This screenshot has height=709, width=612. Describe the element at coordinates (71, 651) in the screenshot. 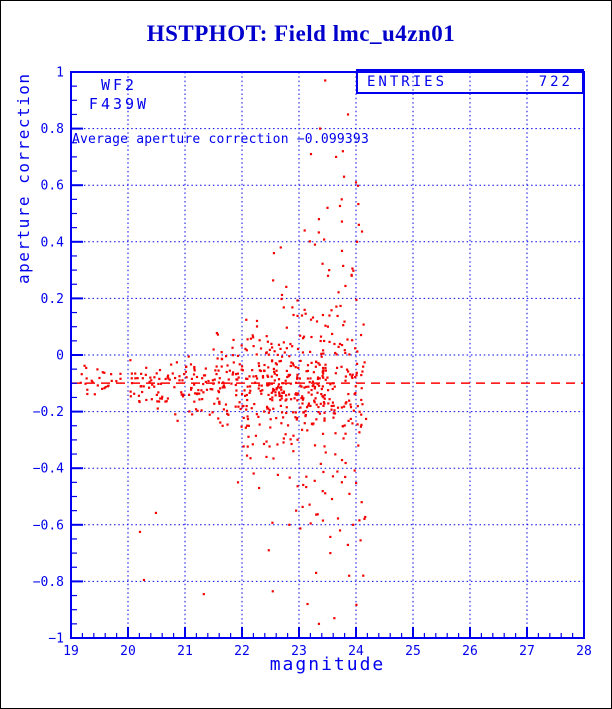

I see `svg-text: 19` at that location.